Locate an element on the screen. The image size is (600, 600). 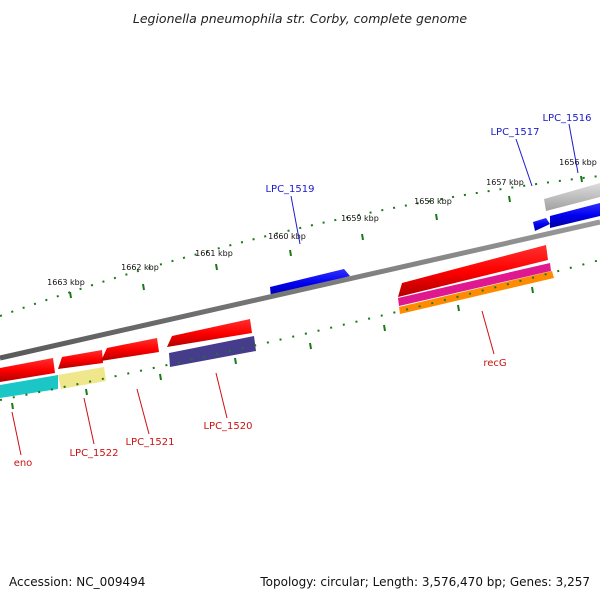
tick-label-1659: 1659 kbp is located at coordinates (360, 218).